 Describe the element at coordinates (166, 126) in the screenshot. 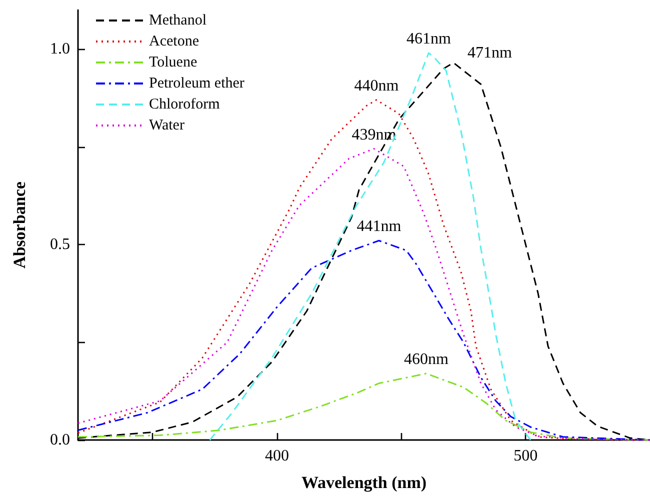

I see `legend-label: Water` at that location.